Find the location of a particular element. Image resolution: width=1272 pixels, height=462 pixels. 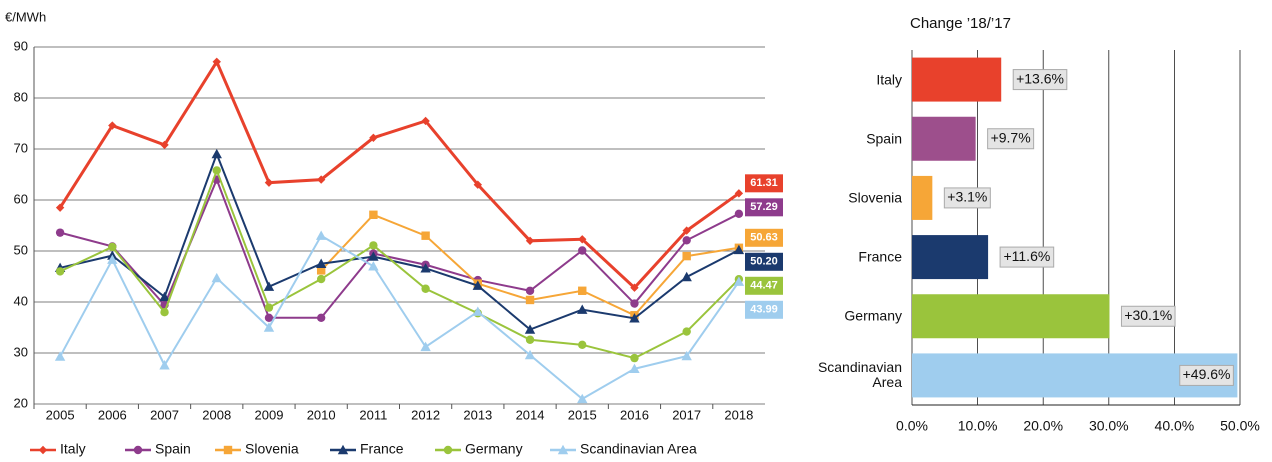

category-label: Slovenia is located at coordinates (875, 197).